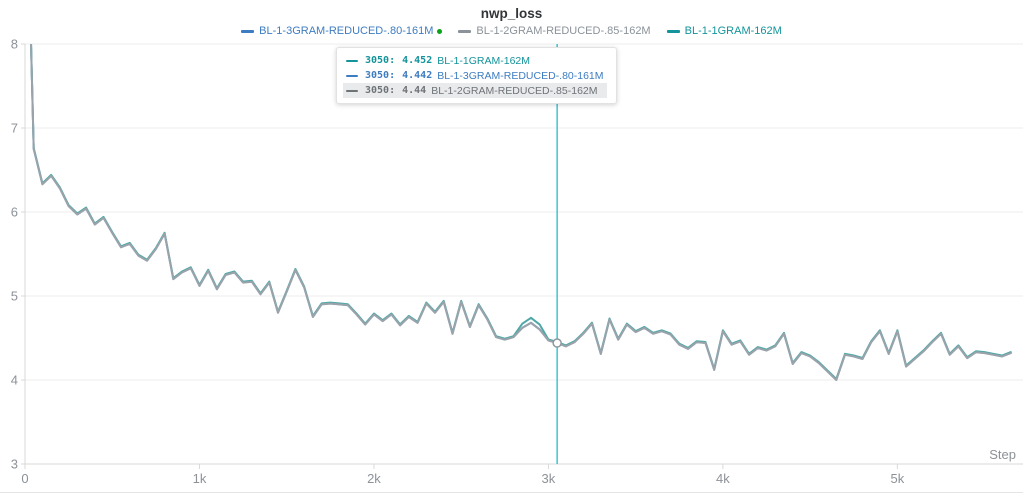 The height and width of the screenshot is (498, 1023). I want to click on legend-item-label: BL-1-1GRAM-162M, so click(733, 31).